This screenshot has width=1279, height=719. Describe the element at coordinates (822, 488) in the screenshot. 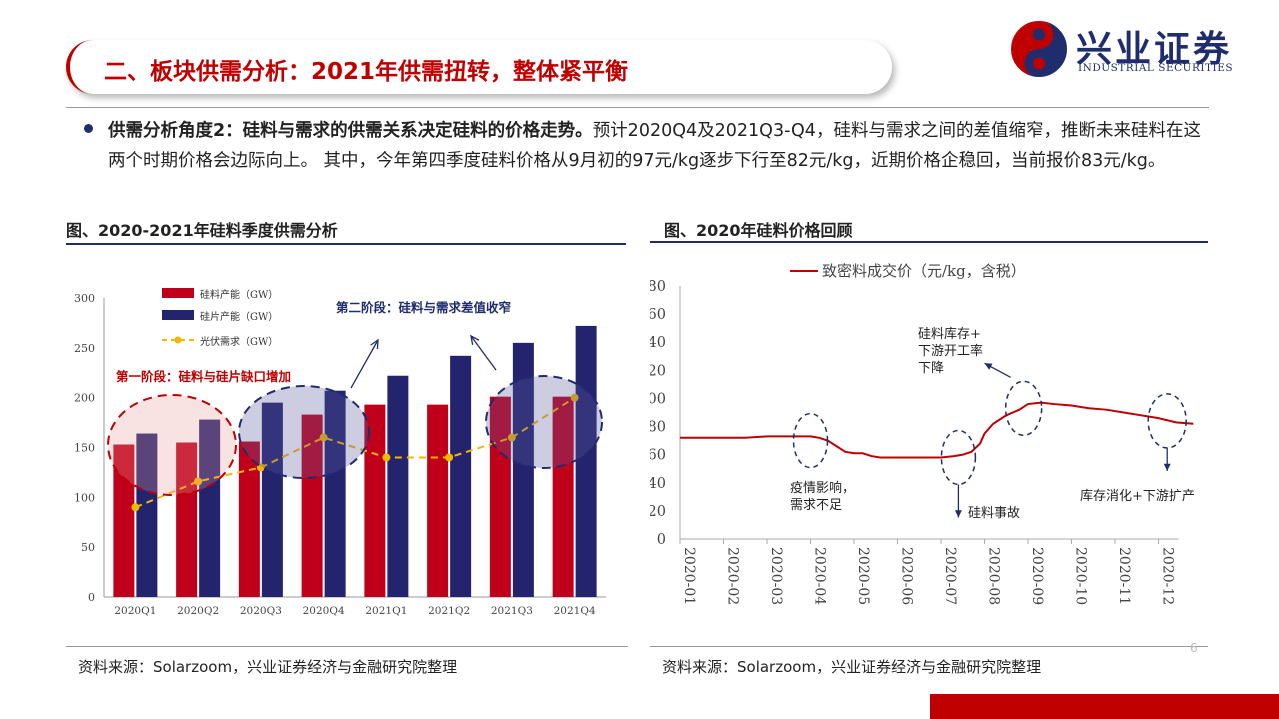

I see `covid-annotation: 疫情影响，` at that location.